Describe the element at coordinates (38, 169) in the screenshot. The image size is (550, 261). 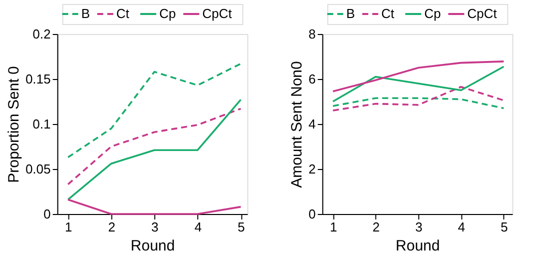
I see `y-tick-label: 0.05` at that location.